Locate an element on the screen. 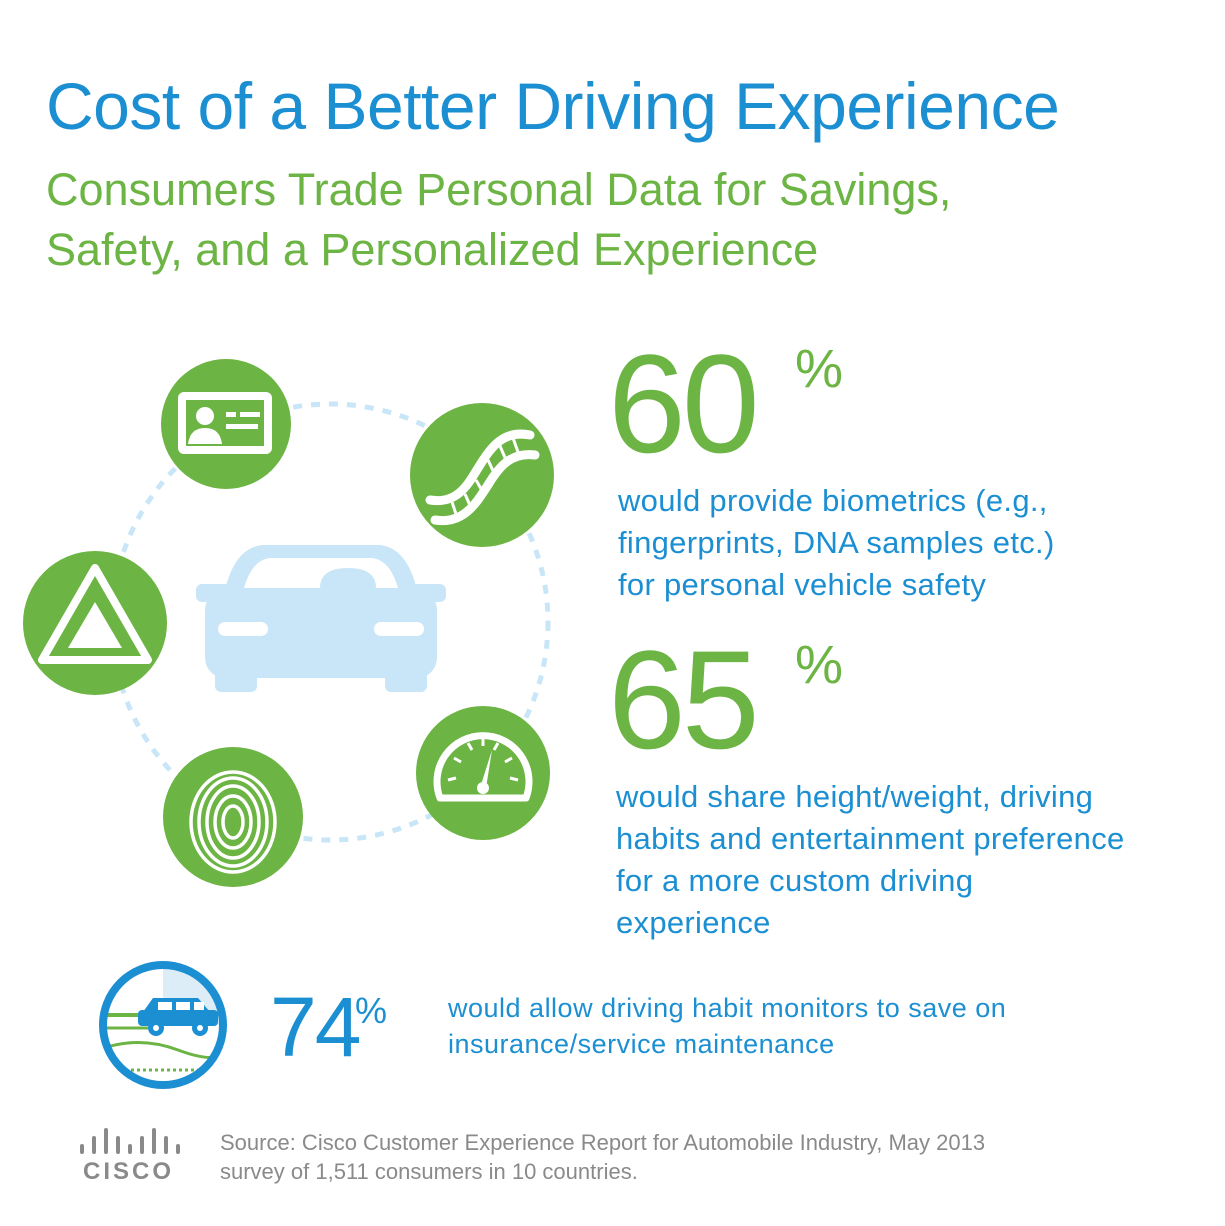 The width and height of the screenshot is (1225, 1226). page-title: Cost of a Better Driving Experience is located at coordinates (553, 106).